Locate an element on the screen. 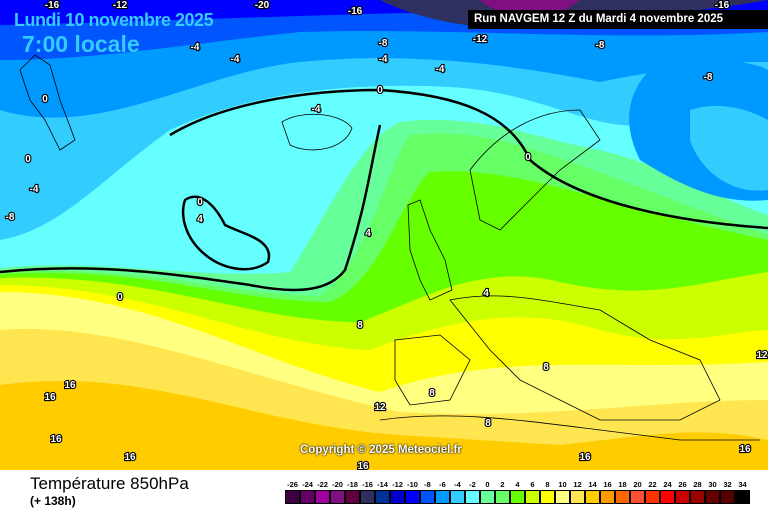 Image resolution: width=768 pixels, height=512 pixels. legend-label: 26 is located at coordinates (682, 484).